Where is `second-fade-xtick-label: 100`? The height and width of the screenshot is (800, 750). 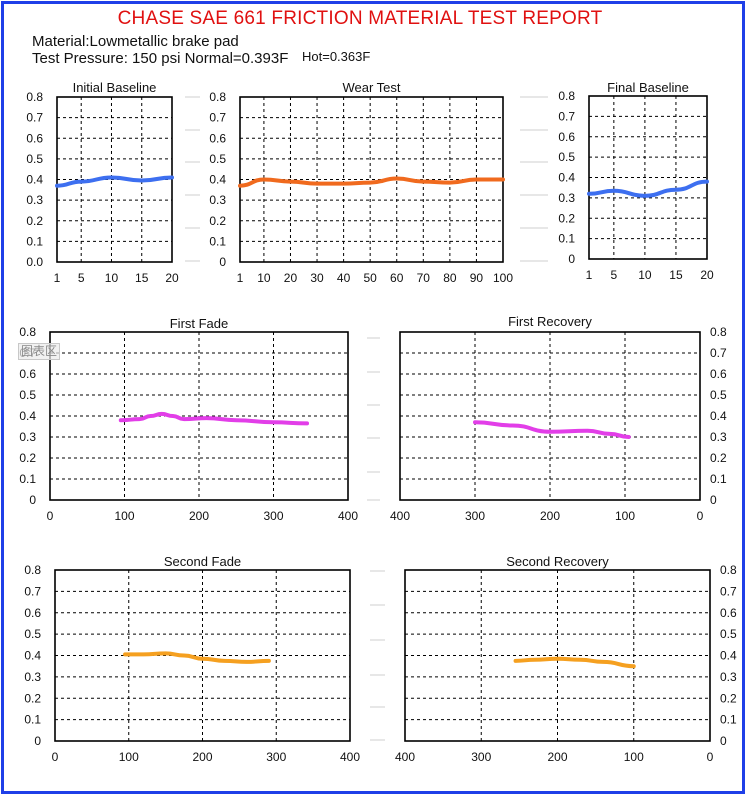
second-fade-xtick-label: 100 is located at coordinates (129, 757).